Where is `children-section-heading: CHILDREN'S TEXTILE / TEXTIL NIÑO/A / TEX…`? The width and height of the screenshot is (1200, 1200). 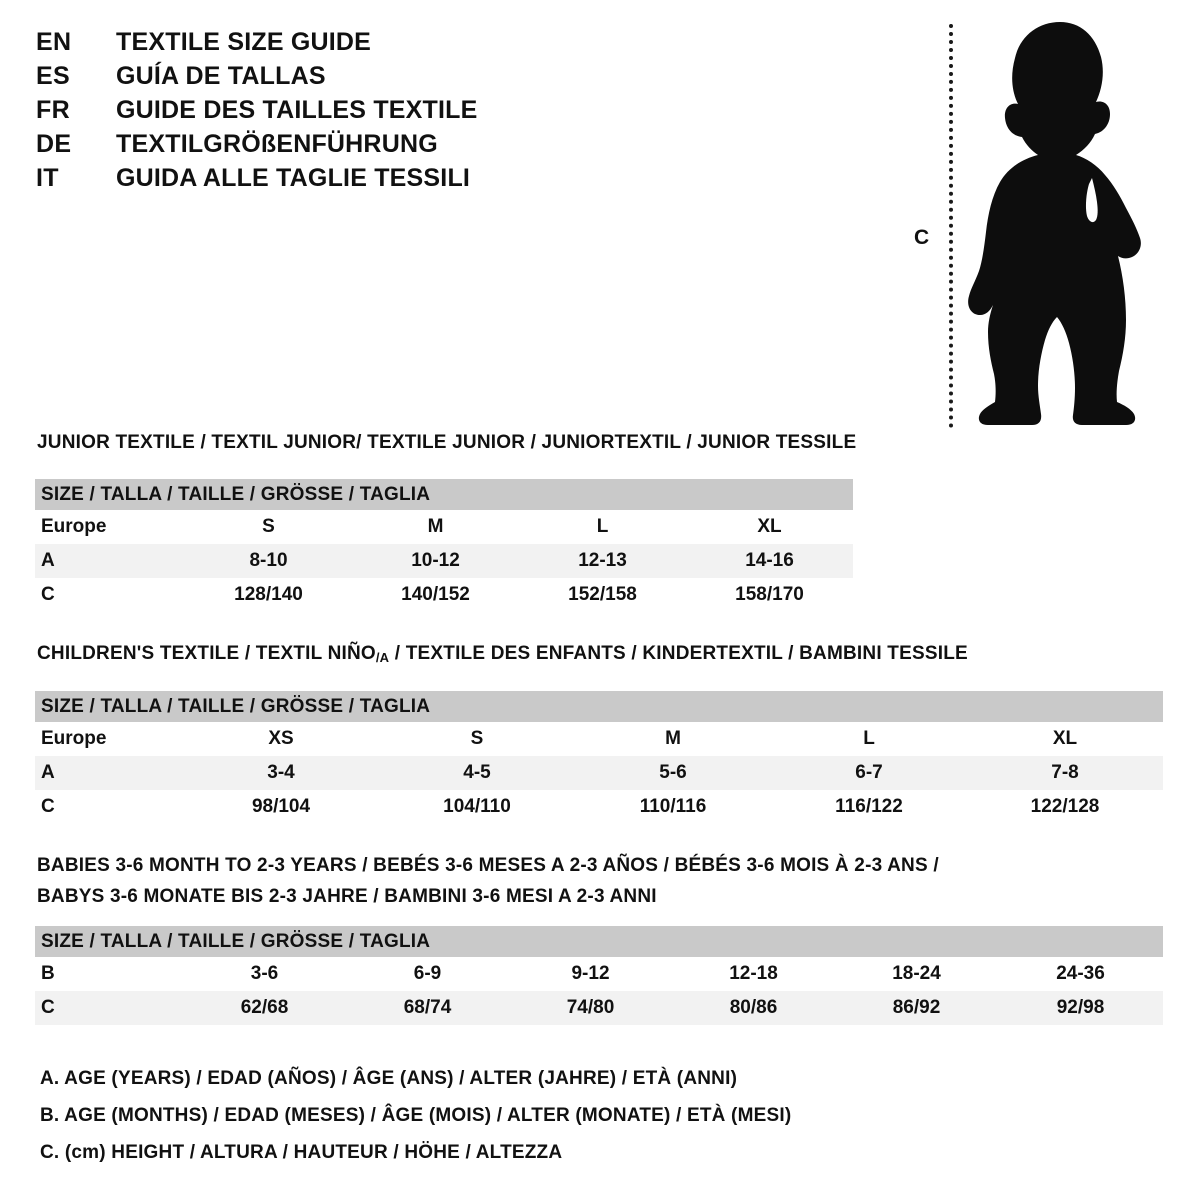 children-section-heading: CHILDREN'S TEXTILE / TEXTIL NIÑO/A / TEX… is located at coordinates (502, 654).